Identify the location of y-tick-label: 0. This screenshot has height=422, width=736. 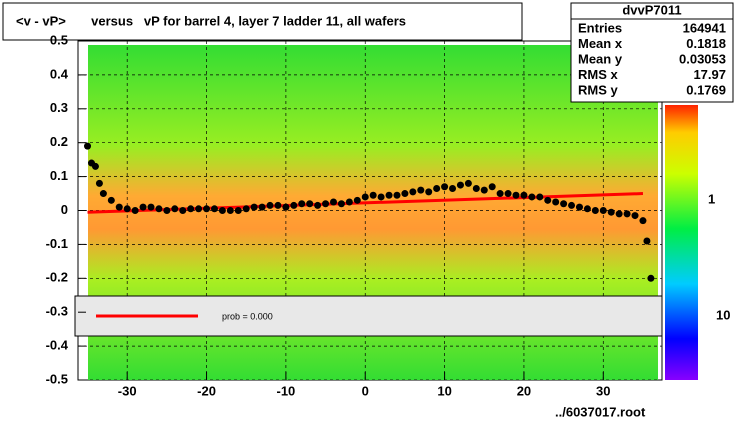
(64, 209).